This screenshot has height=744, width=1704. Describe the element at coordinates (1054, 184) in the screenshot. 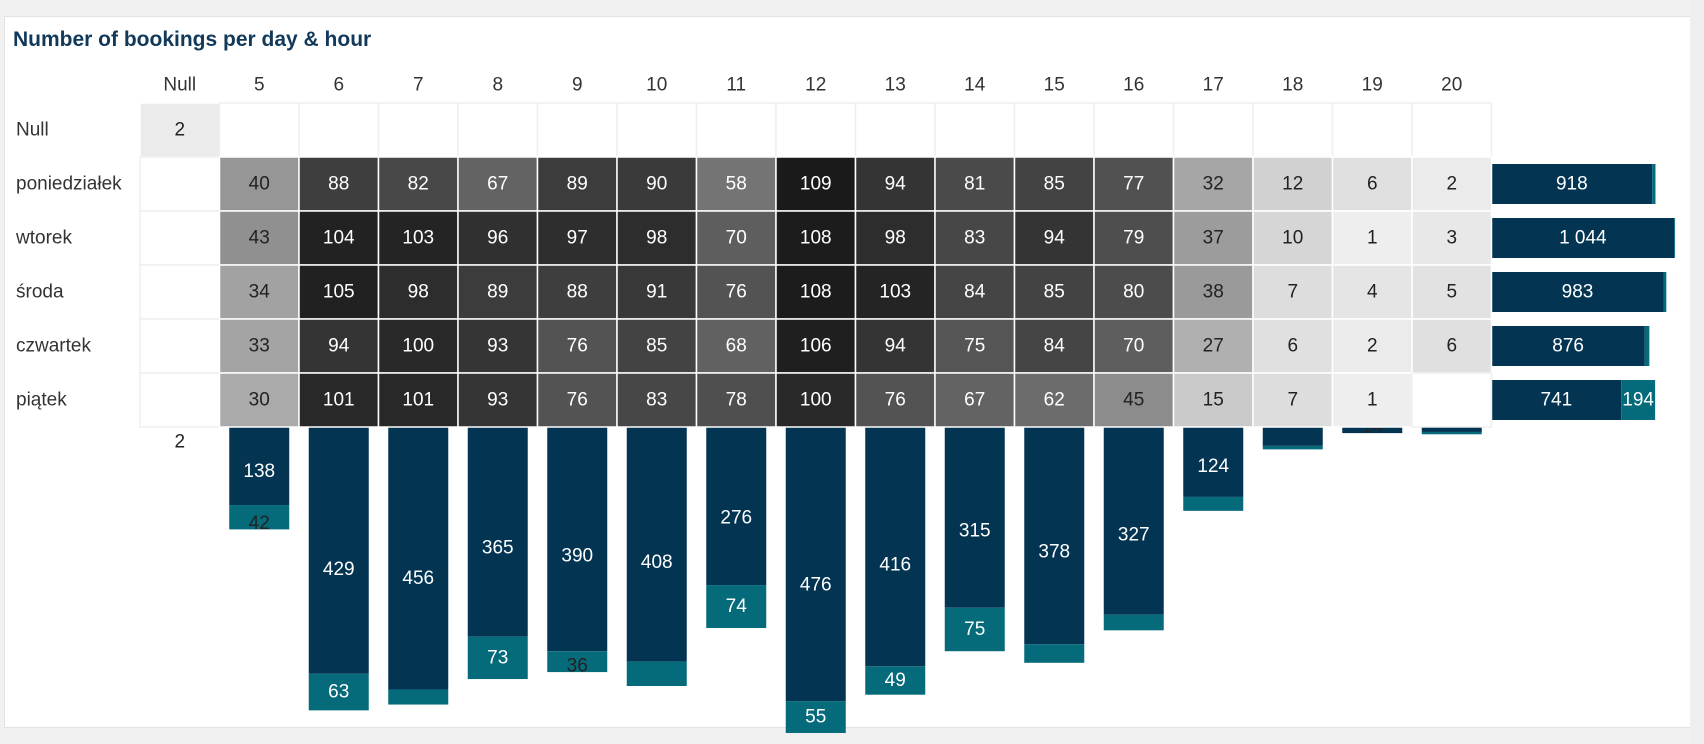

I see `cell-poniedzia-ek-15-label: 85` at that location.